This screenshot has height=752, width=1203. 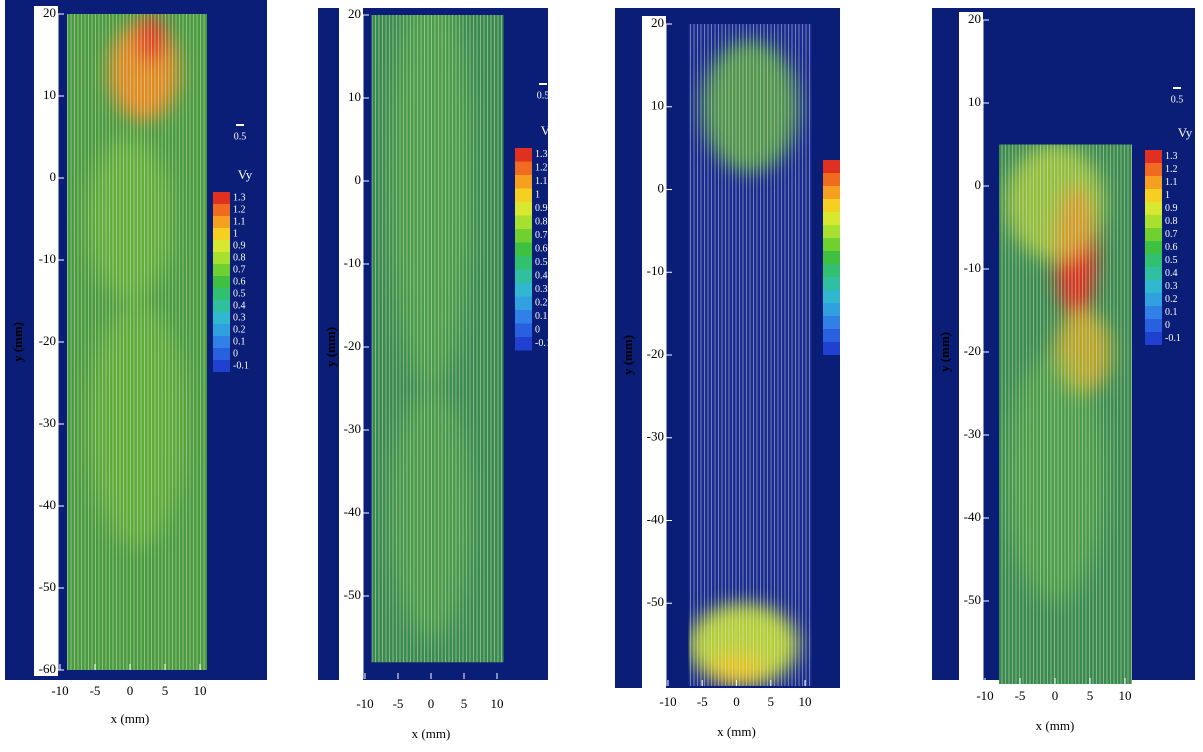 I want to click on scale-label: 0.5, so click(x=855, y=103).